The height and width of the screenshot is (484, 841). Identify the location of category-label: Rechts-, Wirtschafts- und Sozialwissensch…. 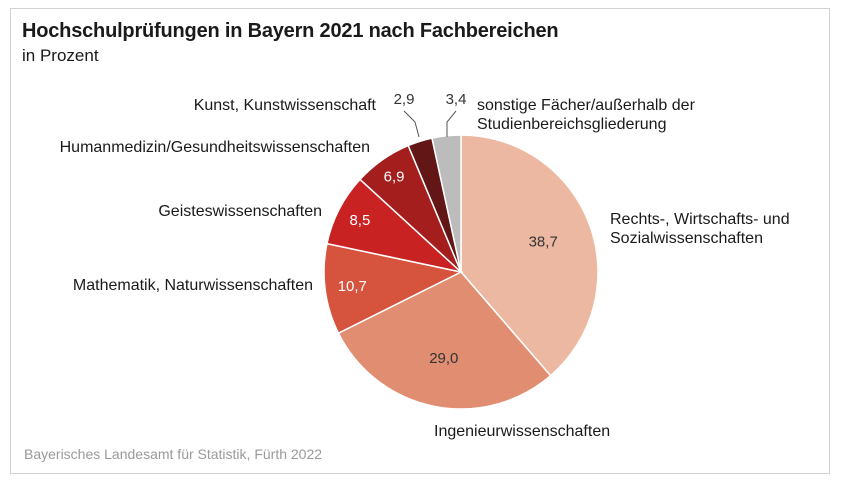
(700, 229).